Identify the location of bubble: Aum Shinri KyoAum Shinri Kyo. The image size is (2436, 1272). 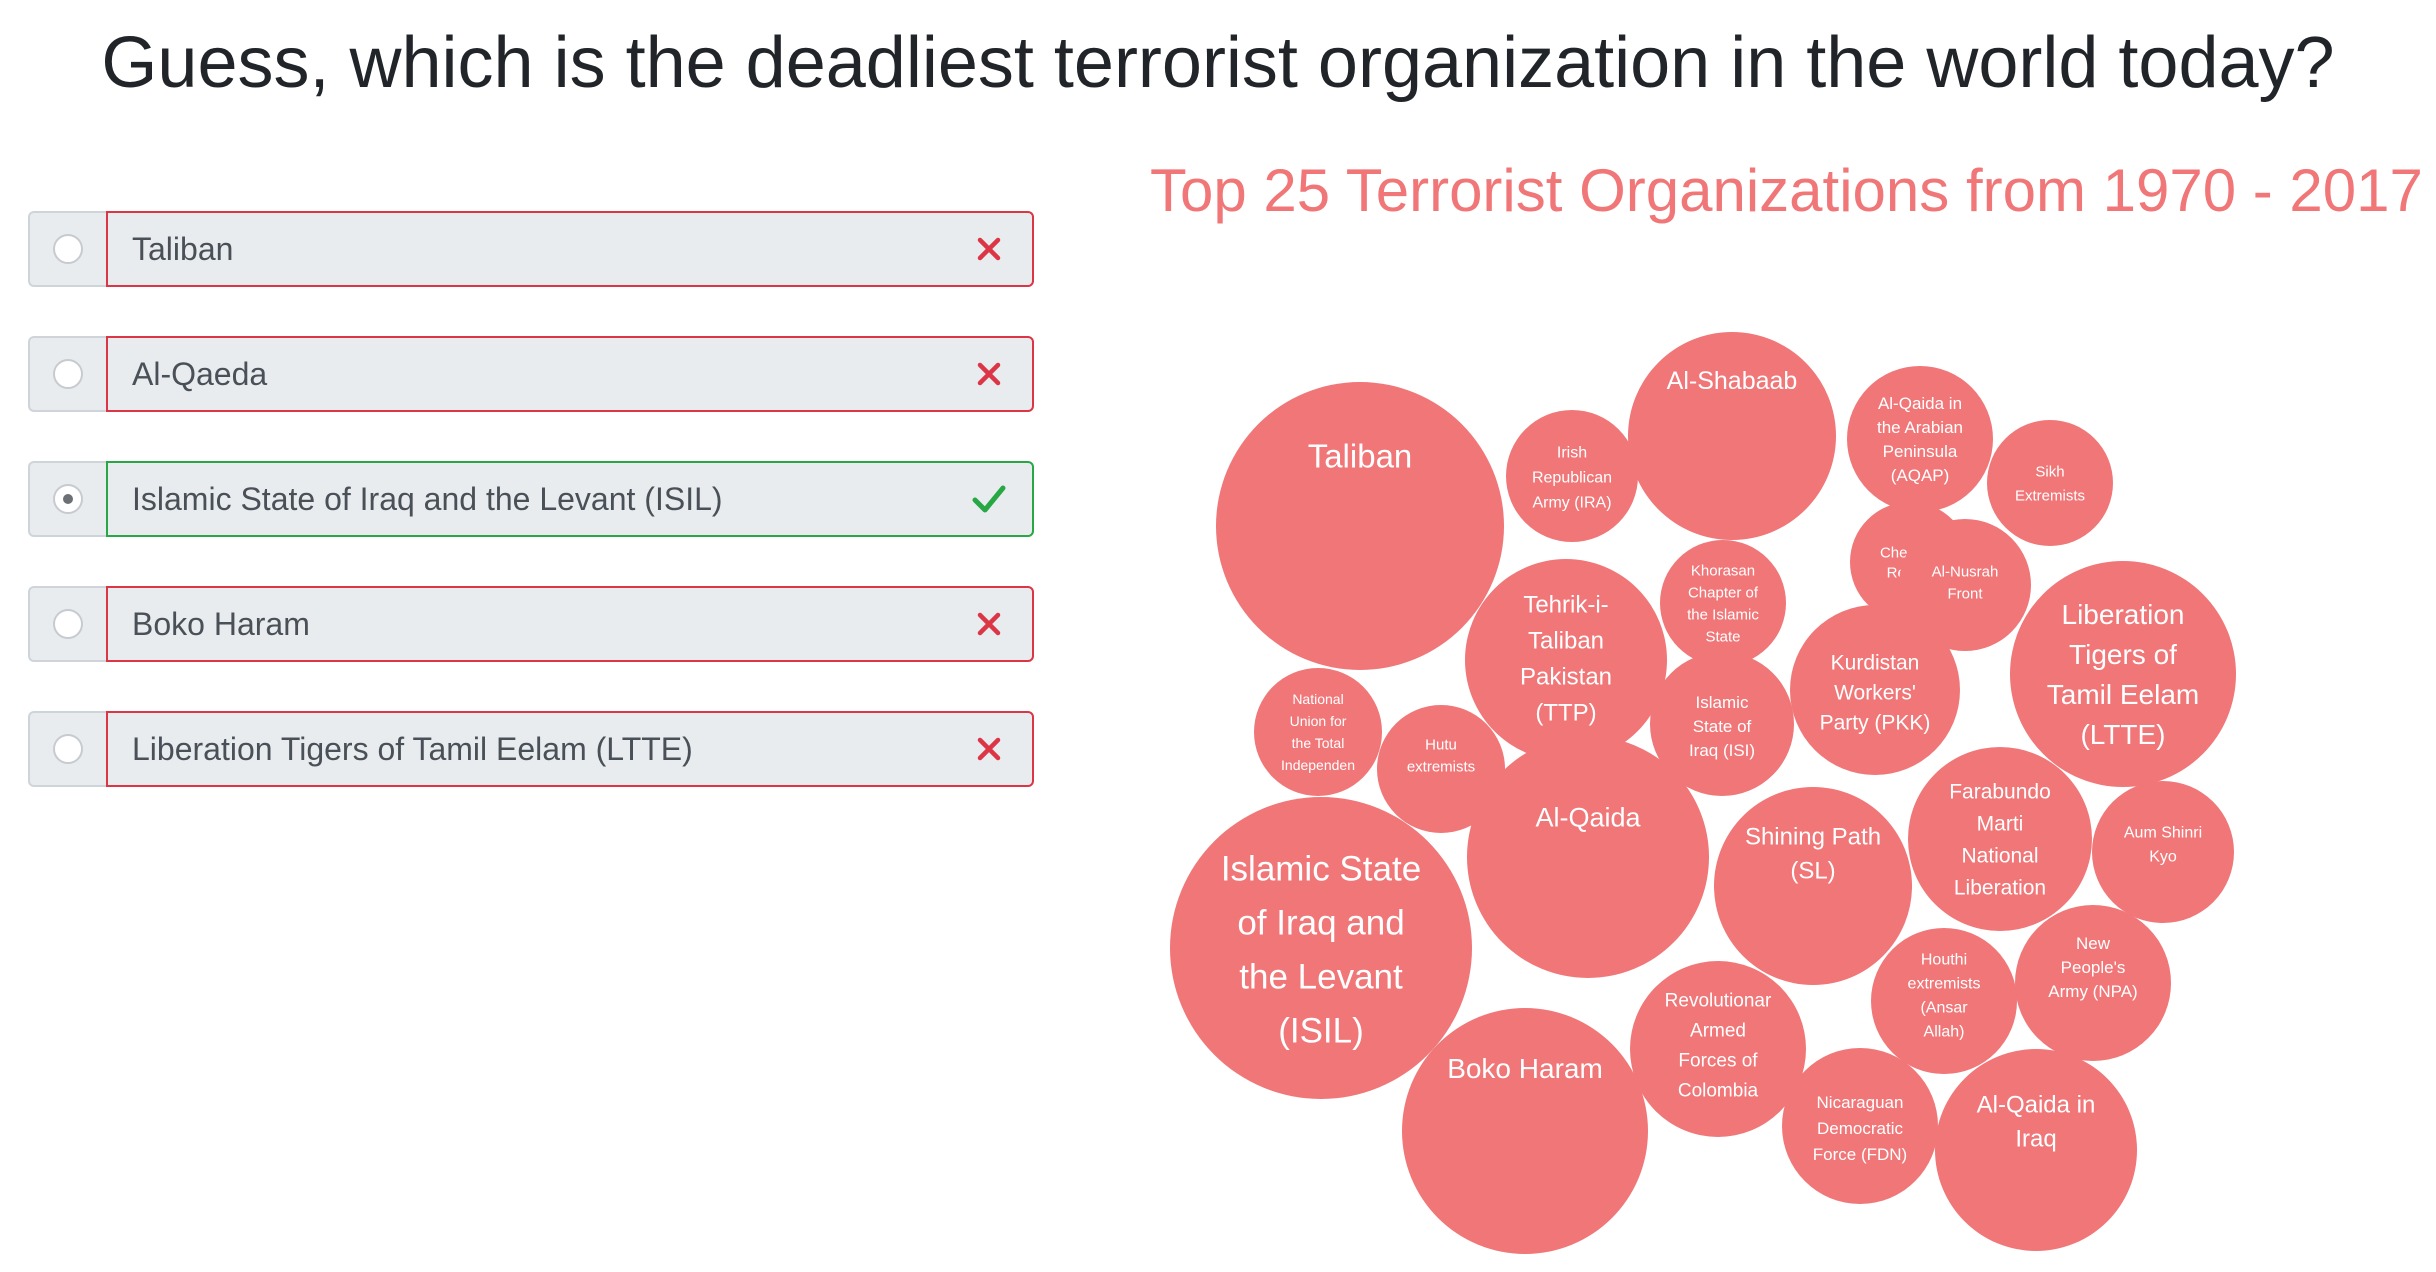
(2163, 852).